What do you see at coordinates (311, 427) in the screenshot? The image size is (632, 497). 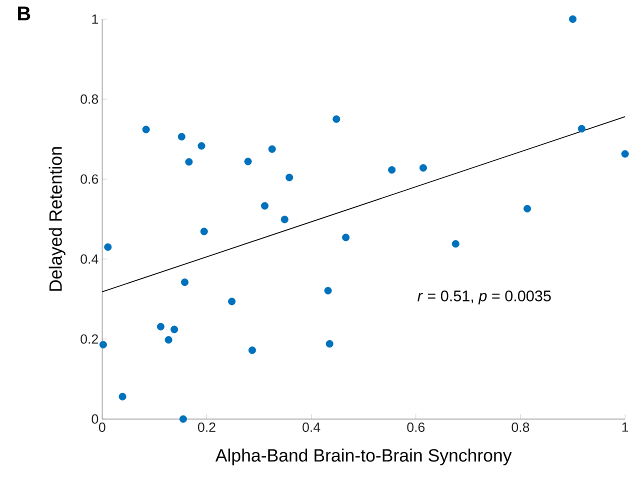 I see `x-tick-label: 0.4` at bounding box center [311, 427].